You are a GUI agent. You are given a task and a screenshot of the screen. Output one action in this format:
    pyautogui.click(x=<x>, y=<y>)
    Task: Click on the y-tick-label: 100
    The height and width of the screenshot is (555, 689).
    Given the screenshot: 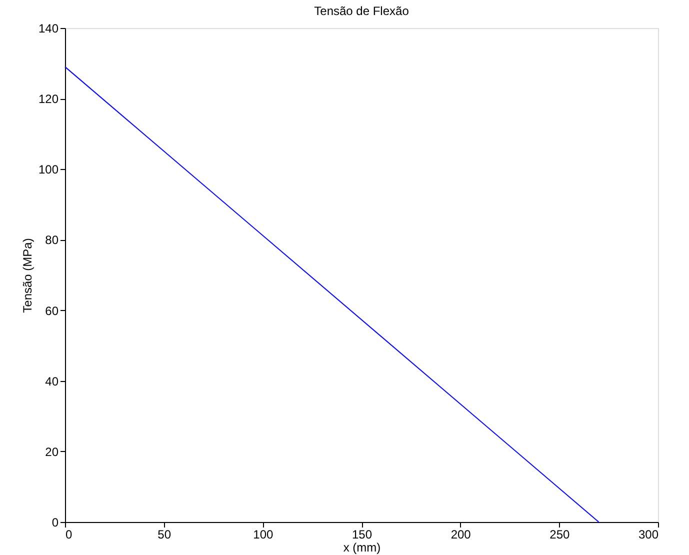 What is the action you would take?
    pyautogui.click(x=48, y=169)
    